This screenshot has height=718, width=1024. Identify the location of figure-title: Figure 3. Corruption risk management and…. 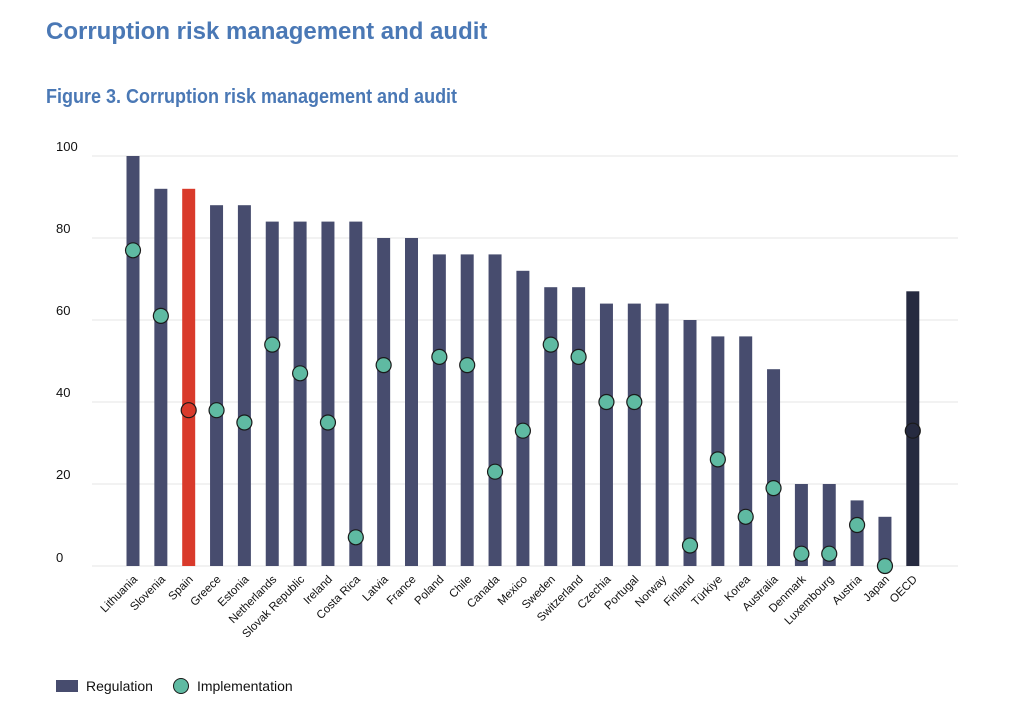
(252, 97).